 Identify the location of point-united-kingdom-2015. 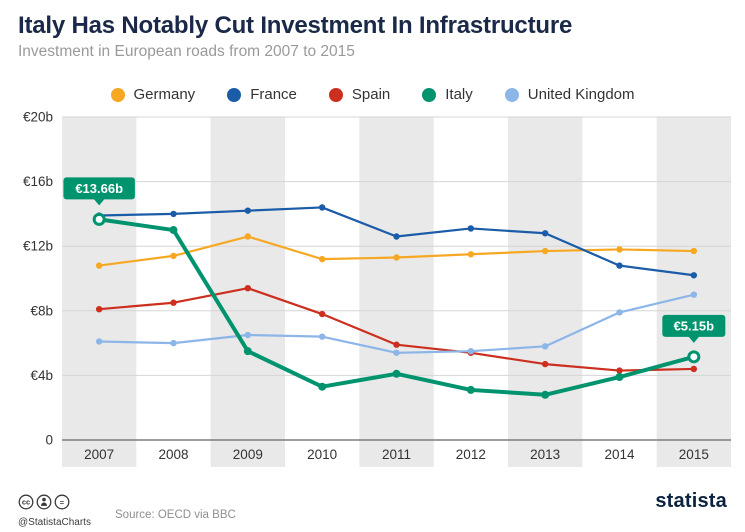
(694, 294).